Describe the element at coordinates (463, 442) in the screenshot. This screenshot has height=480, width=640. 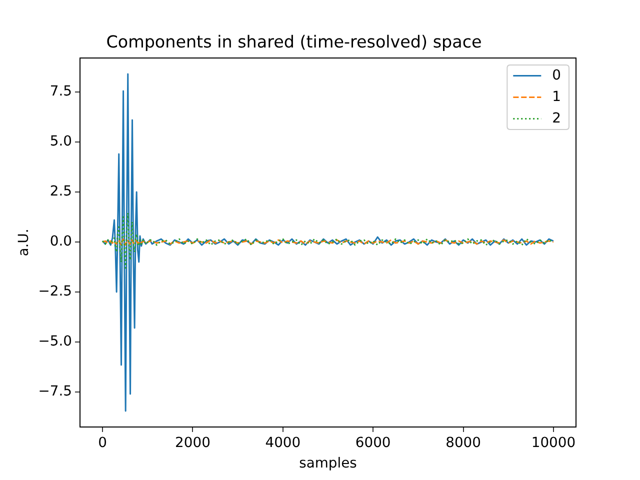
I see `x-tick-label: 8000` at that location.